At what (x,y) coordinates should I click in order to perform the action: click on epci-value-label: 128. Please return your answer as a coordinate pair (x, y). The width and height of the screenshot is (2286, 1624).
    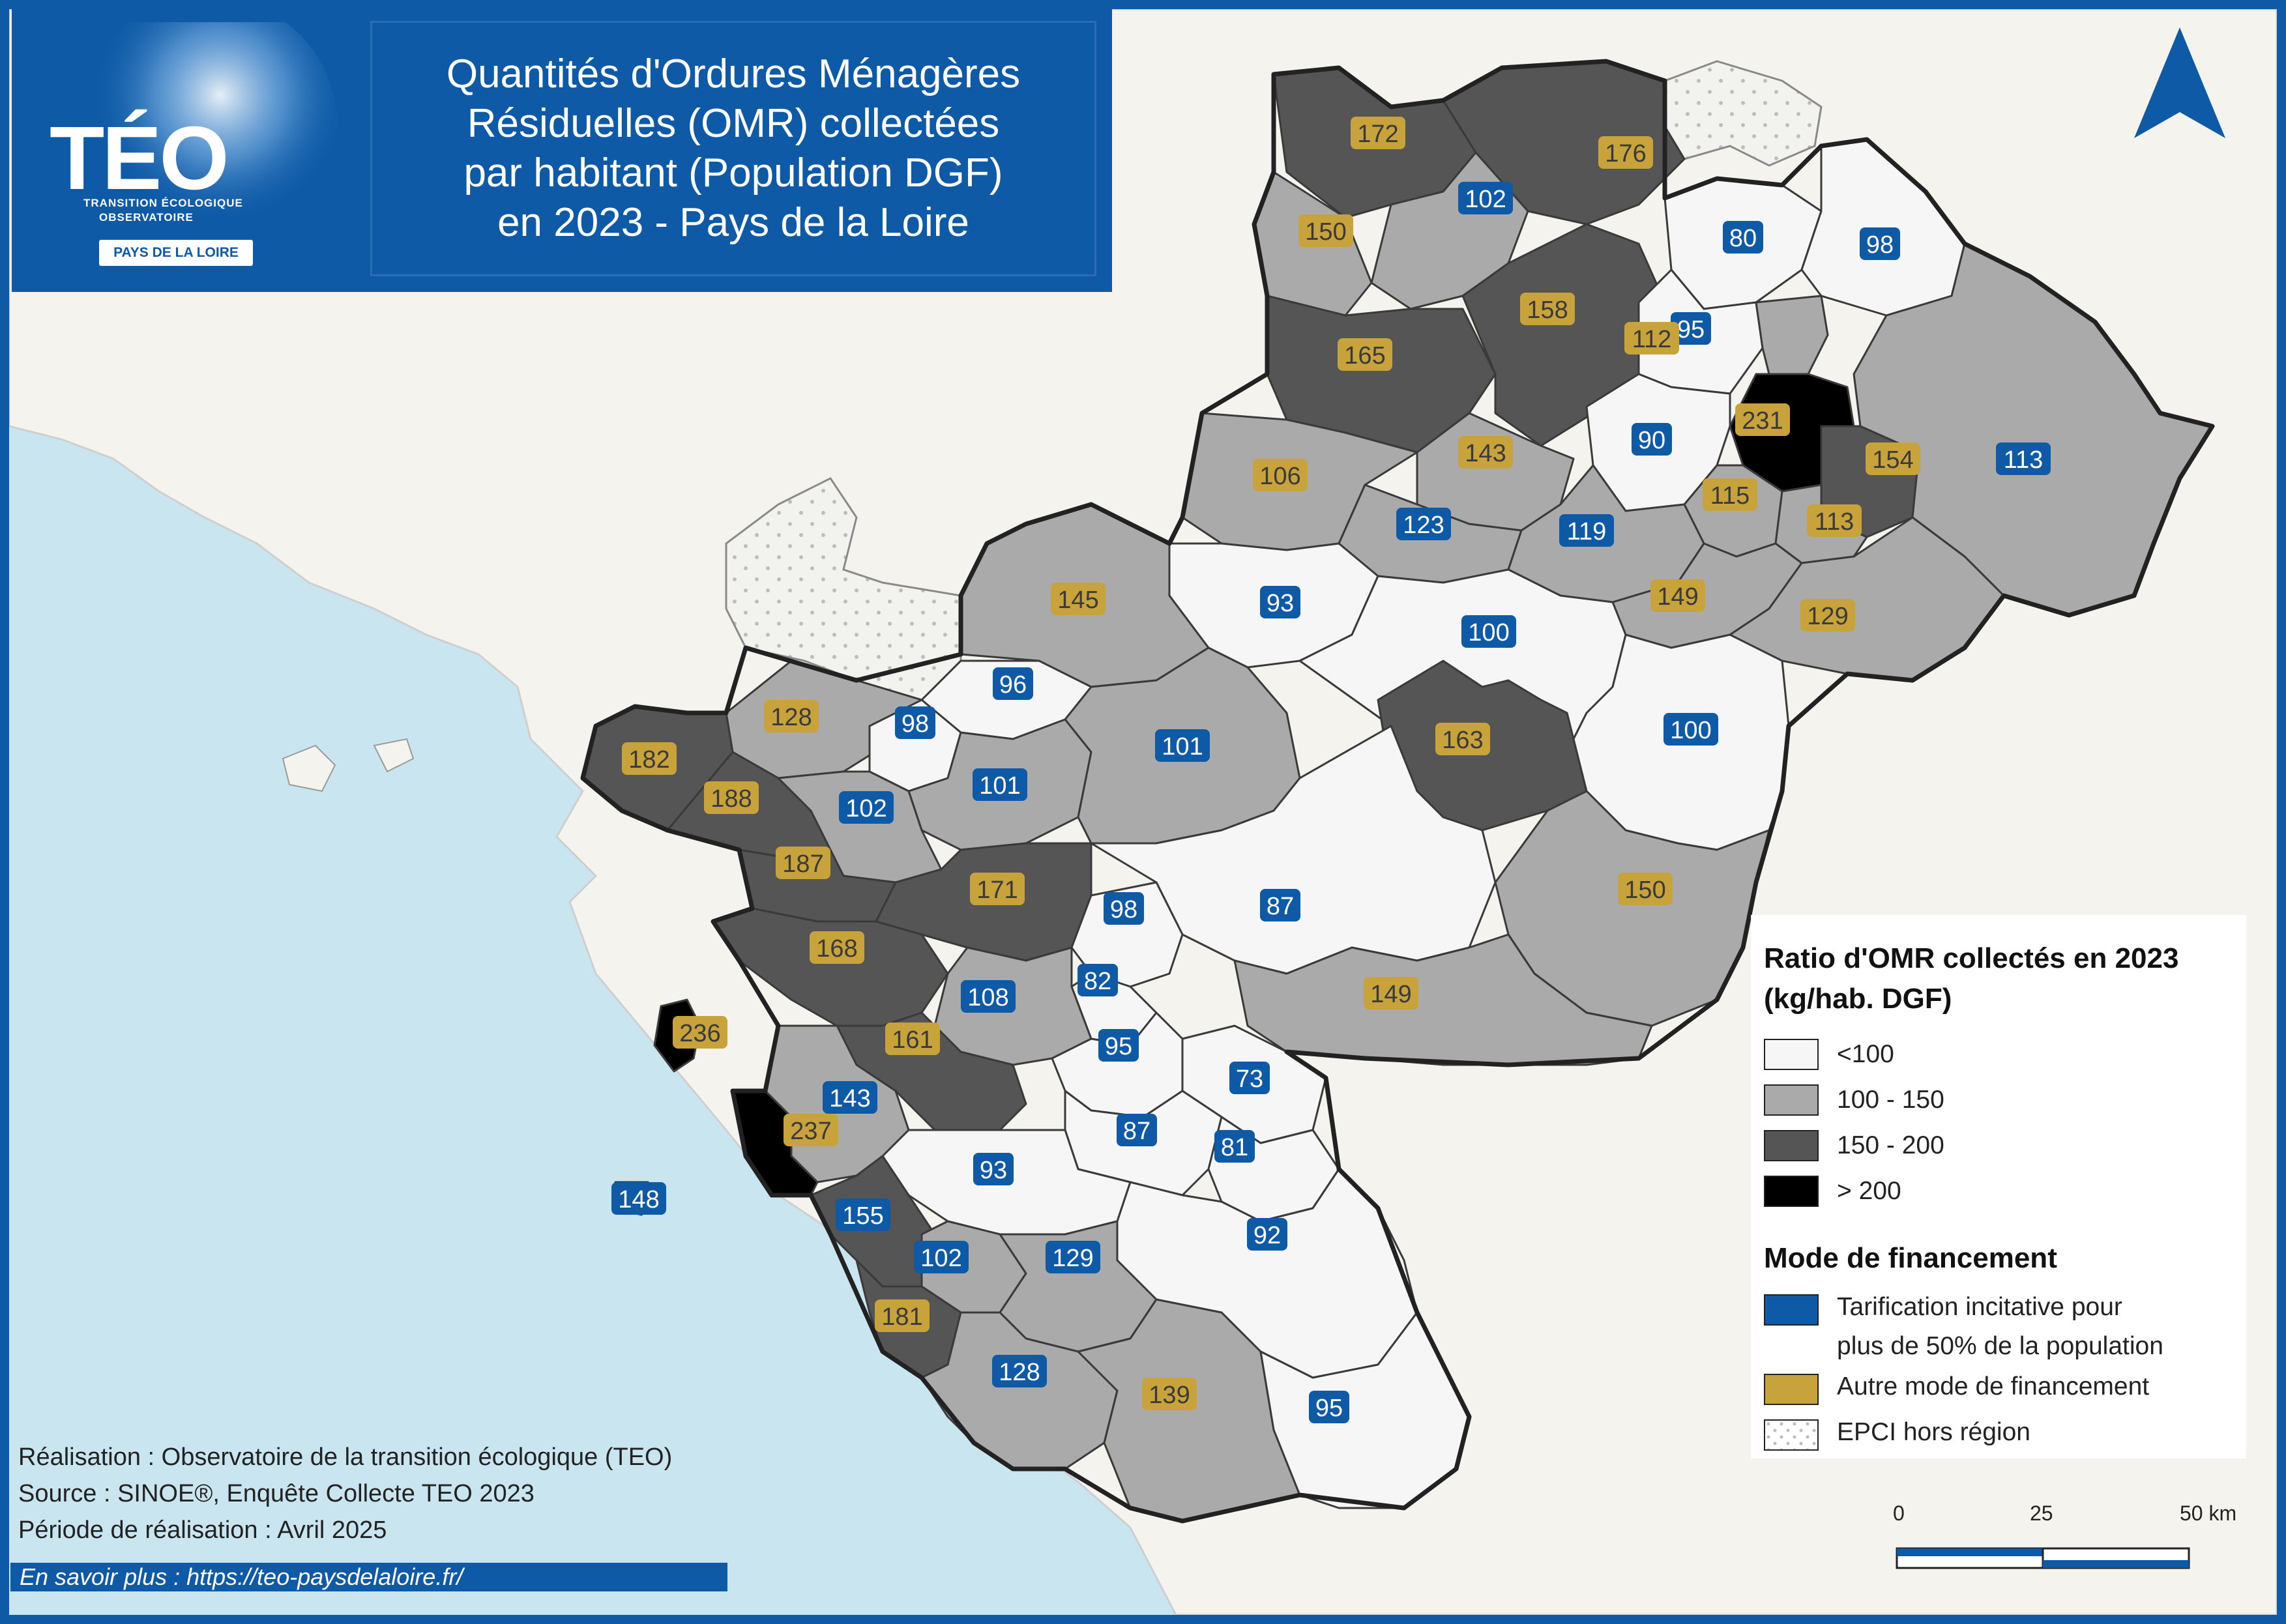
    Looking at the image, I should click on (1019, 1371).